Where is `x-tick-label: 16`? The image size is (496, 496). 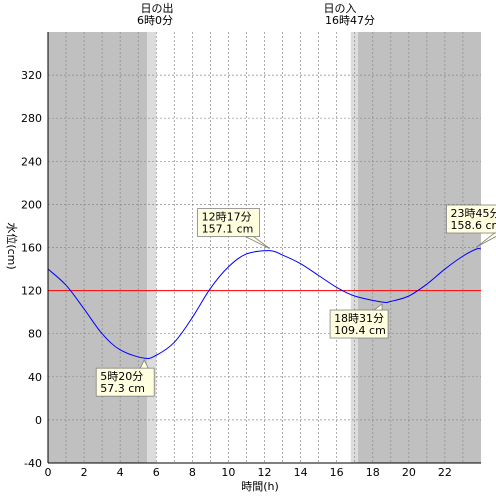
x-tick-label: 16 is located at coordinates (337, 472).